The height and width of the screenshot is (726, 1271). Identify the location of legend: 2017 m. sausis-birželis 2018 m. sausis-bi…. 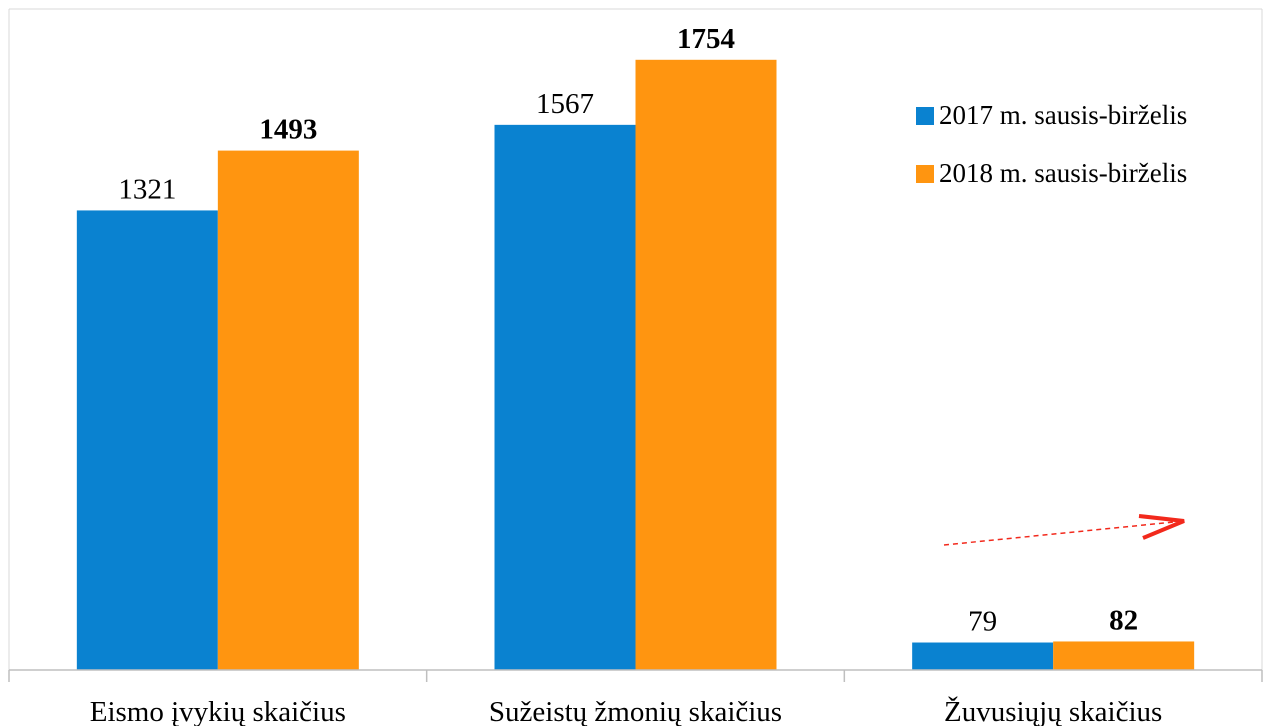
(1051, 144).